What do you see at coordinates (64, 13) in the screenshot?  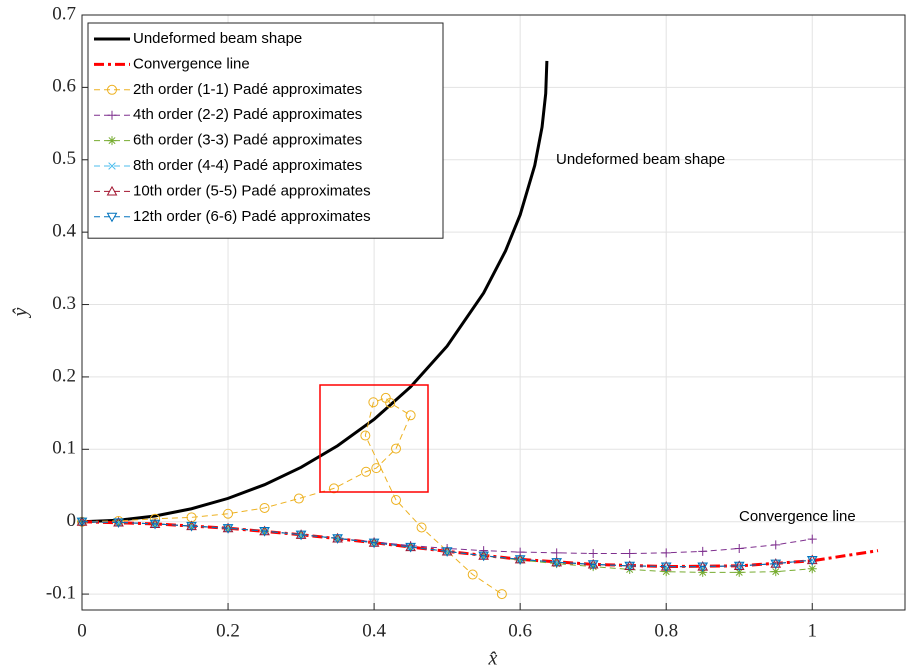 I see `y-tick-label: 0.7` at bounding box center [64, 13].